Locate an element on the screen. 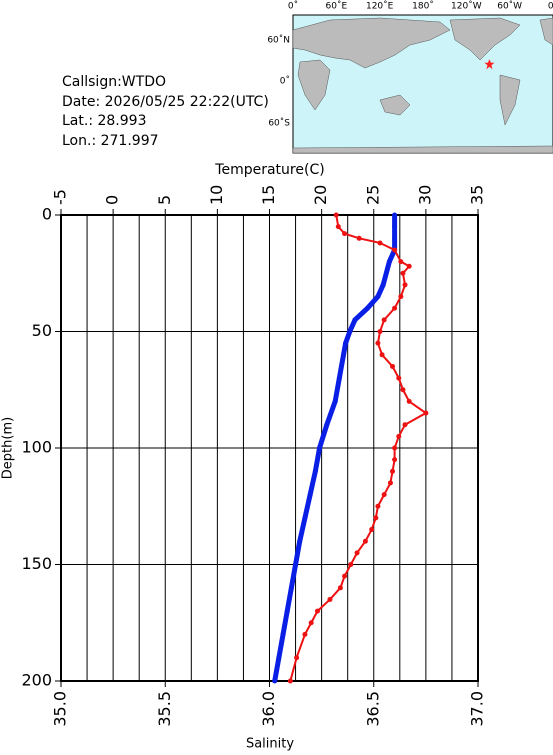 This screenshot has height=755, width=553. y-tick-label: 50 is located at coordinates (42, 330).